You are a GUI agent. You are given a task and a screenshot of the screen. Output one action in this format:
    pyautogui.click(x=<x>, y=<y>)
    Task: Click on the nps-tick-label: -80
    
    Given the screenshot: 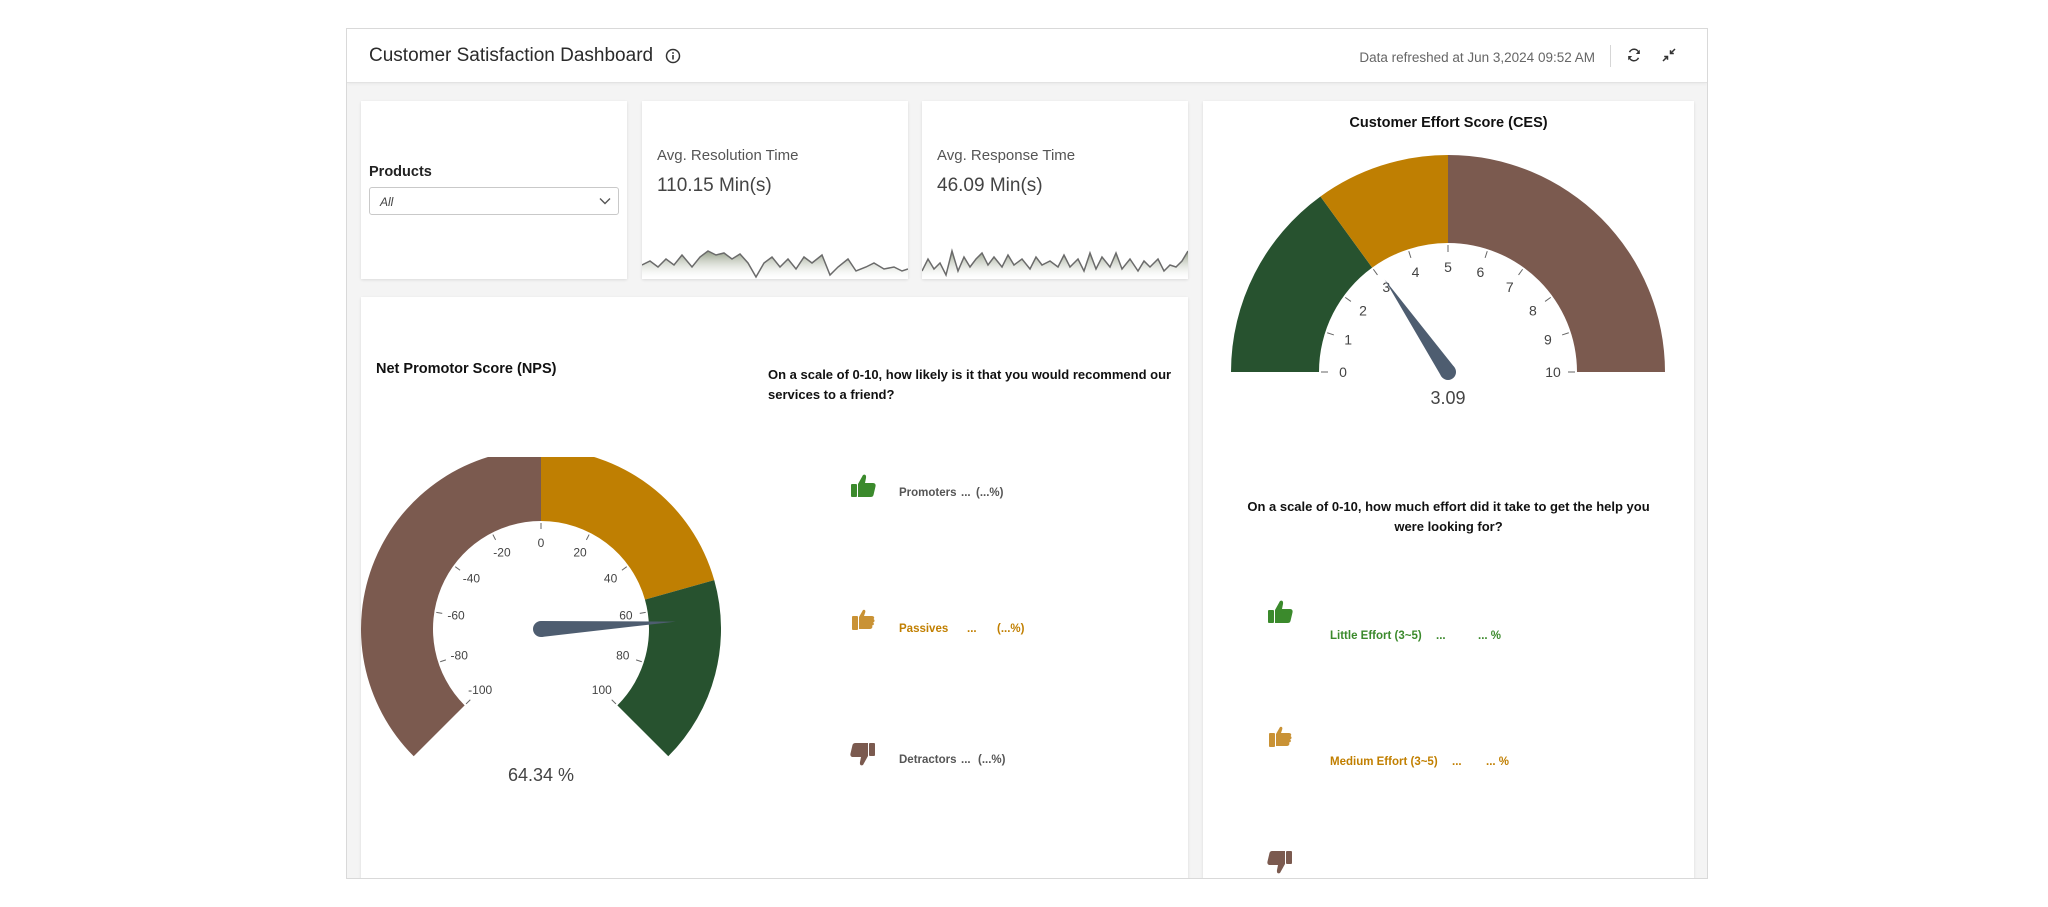 What is the action you would take?
    pyautogui.click(x=460, y=656)
    